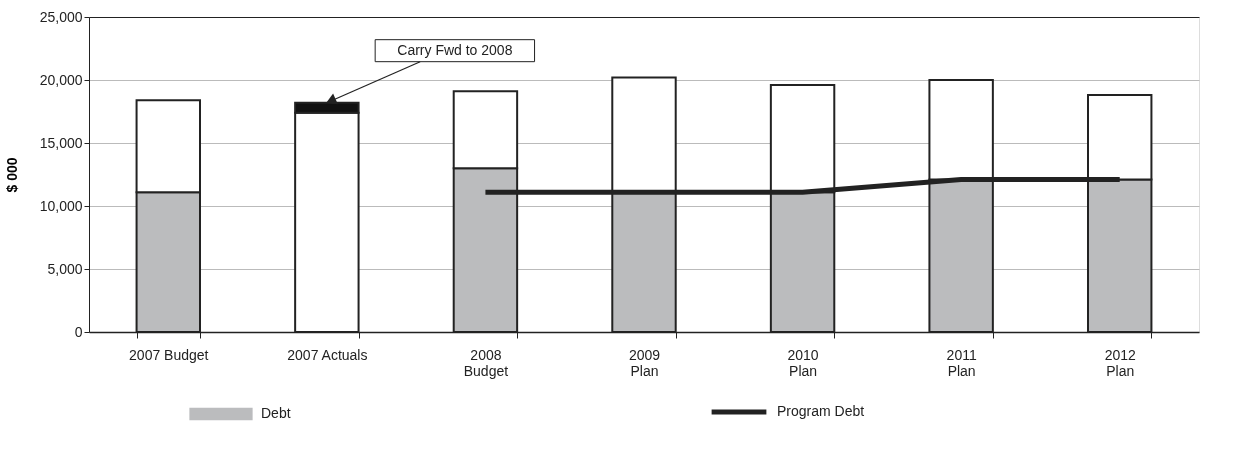 Image resolution: width=1251 pixels, height=455 pixels. What do you see at coordinates (1120, 362) in the screenshot?
I see `x-tick-label: 2012 Plan` at bounding box center [1120, 362].